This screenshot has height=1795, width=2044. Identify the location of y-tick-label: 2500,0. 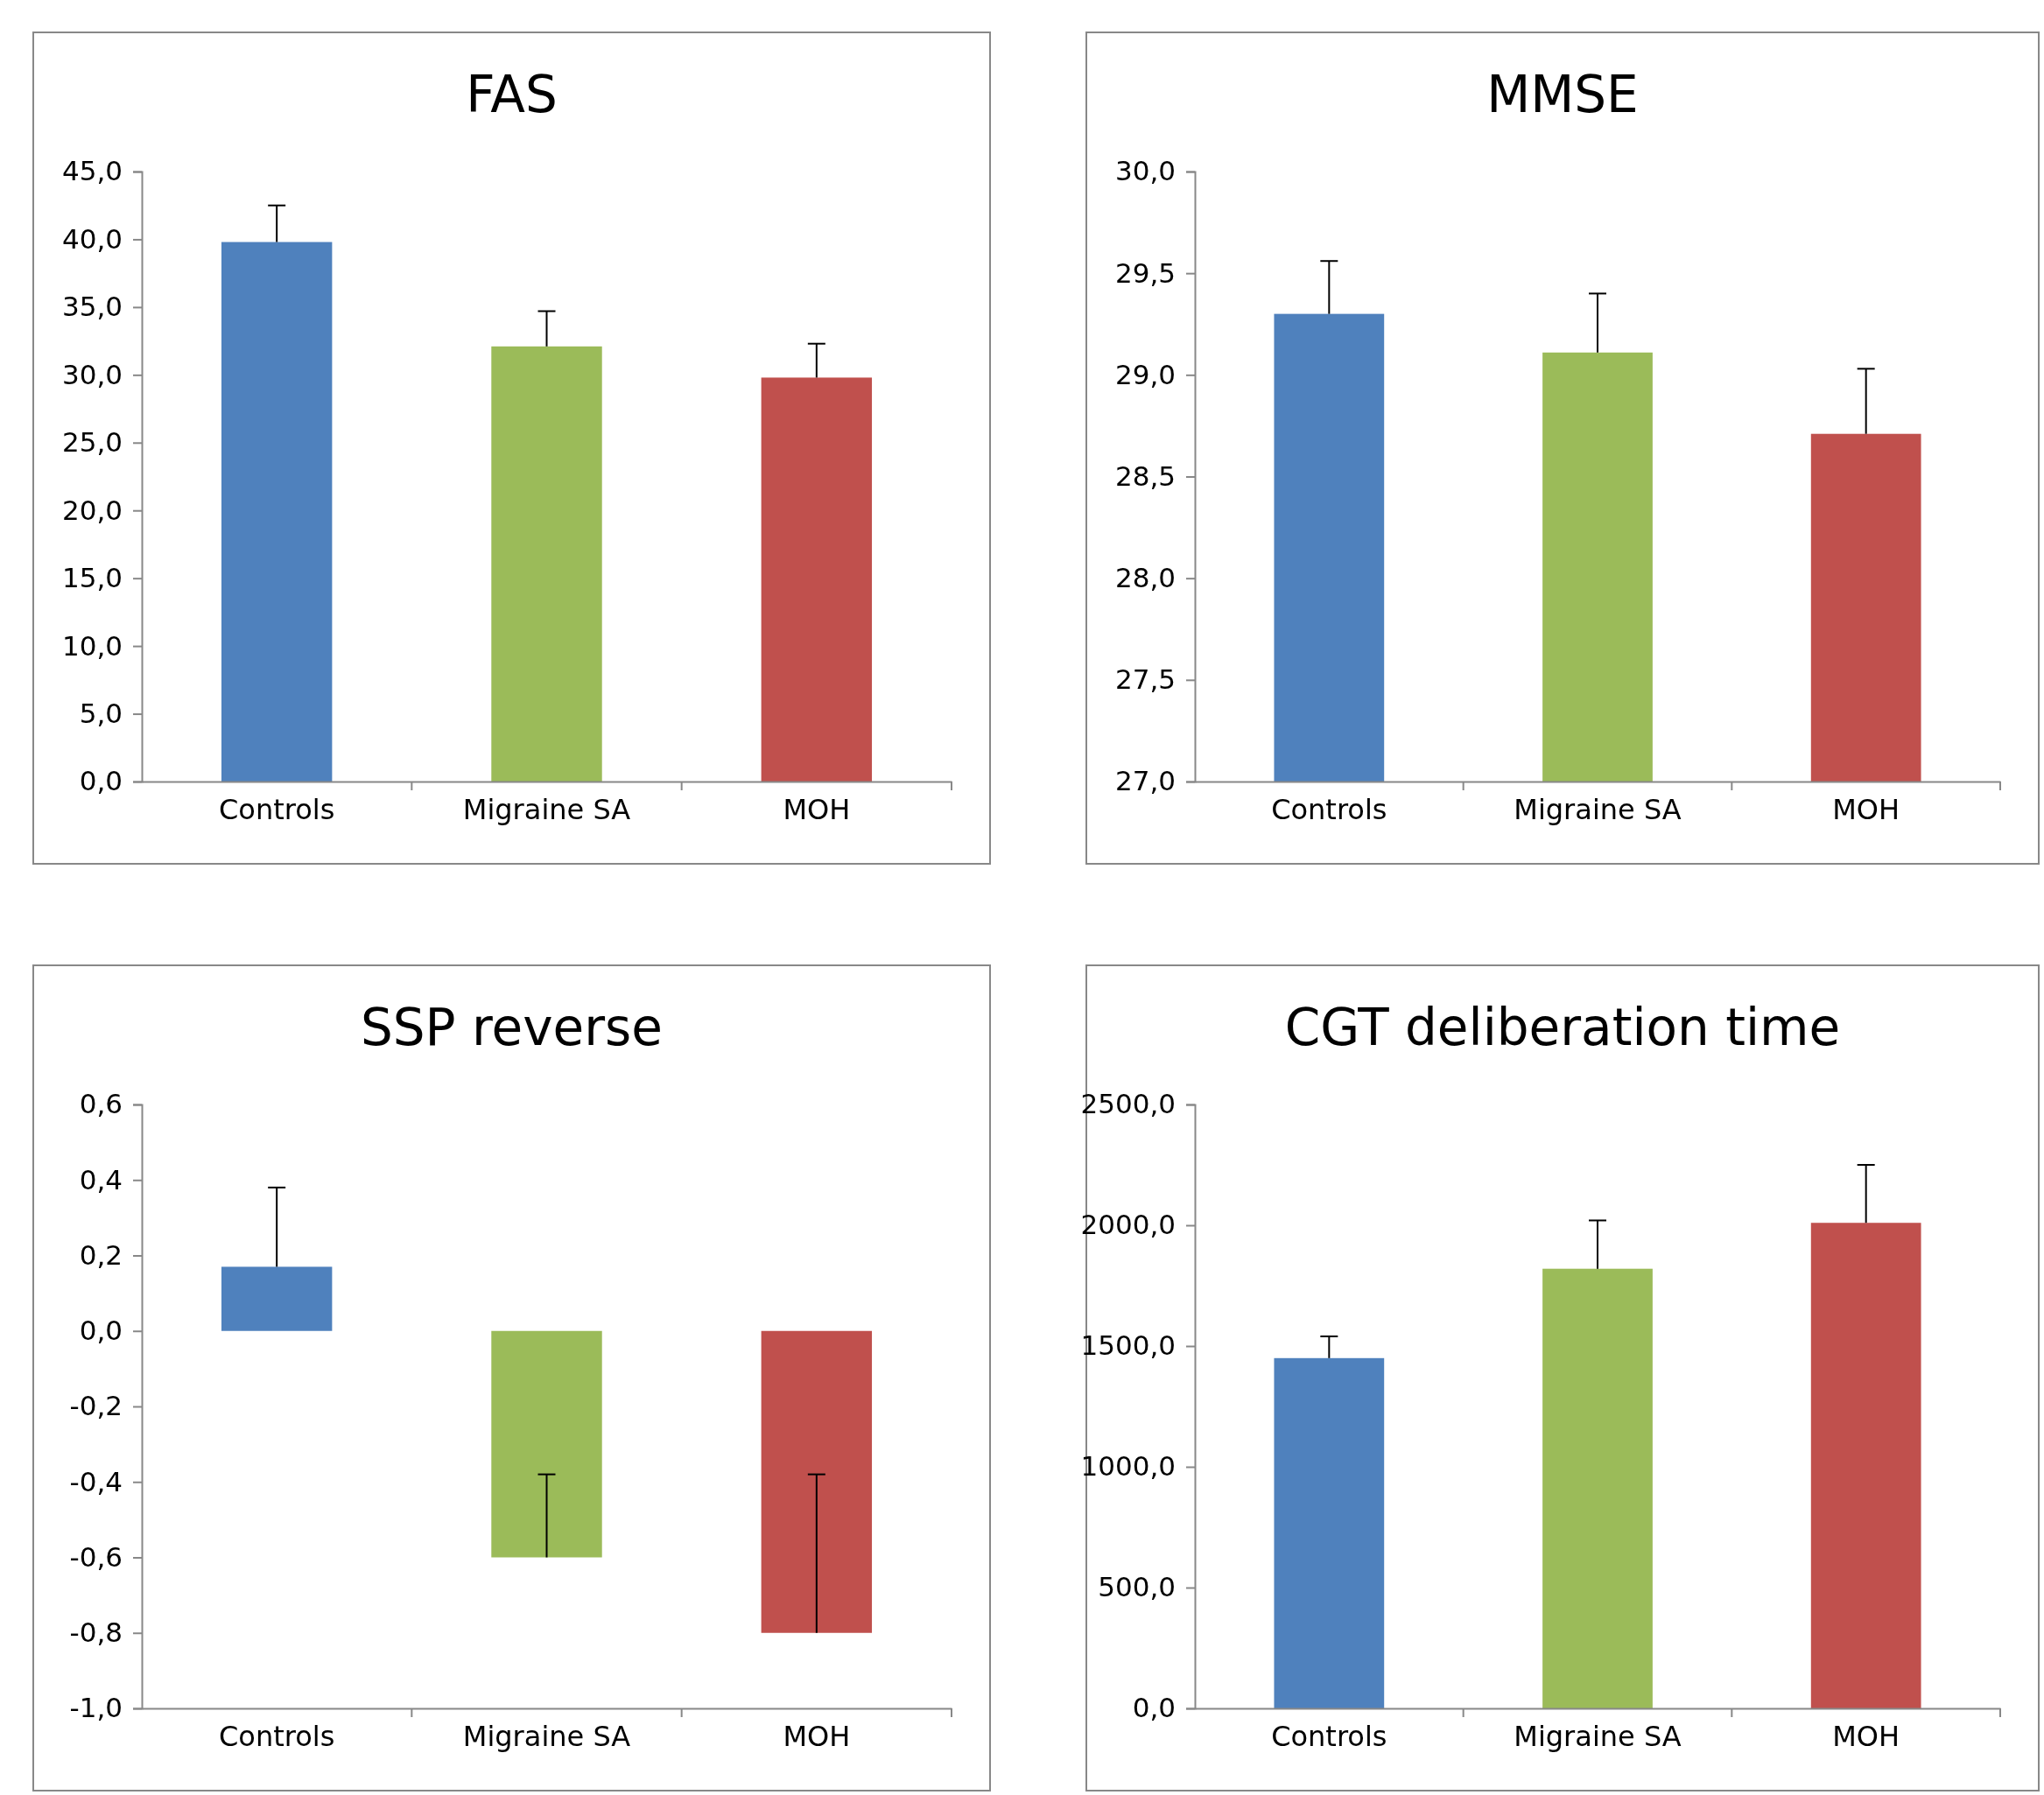
(1128, 1104).